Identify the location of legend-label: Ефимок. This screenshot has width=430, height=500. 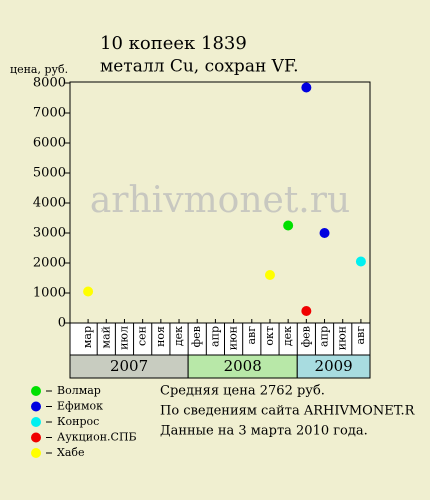
(80, 406).